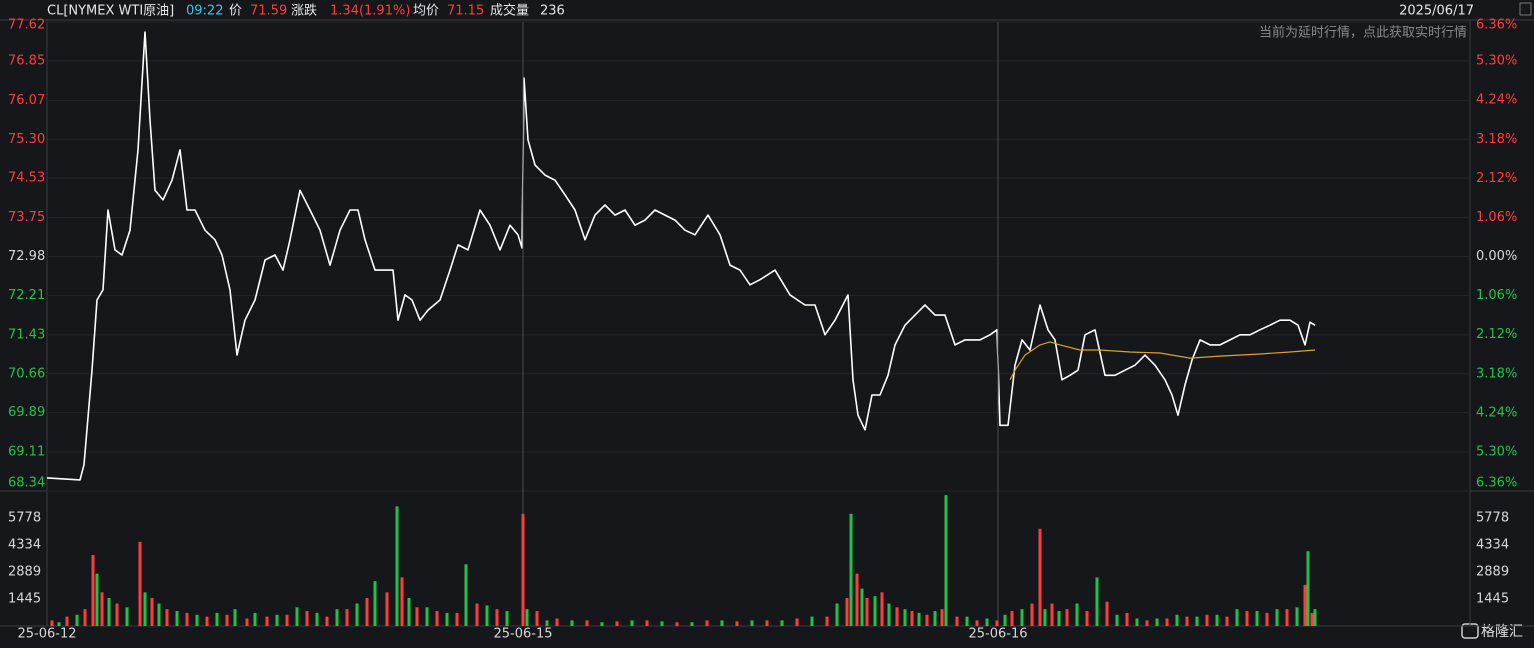 The height and width of the screenshot is (648, 1534). What do you see at coordinates (1492, 544) in the screenshot?
I see `y-tick-label-right: 4334` at bounding box center [1492, 544].